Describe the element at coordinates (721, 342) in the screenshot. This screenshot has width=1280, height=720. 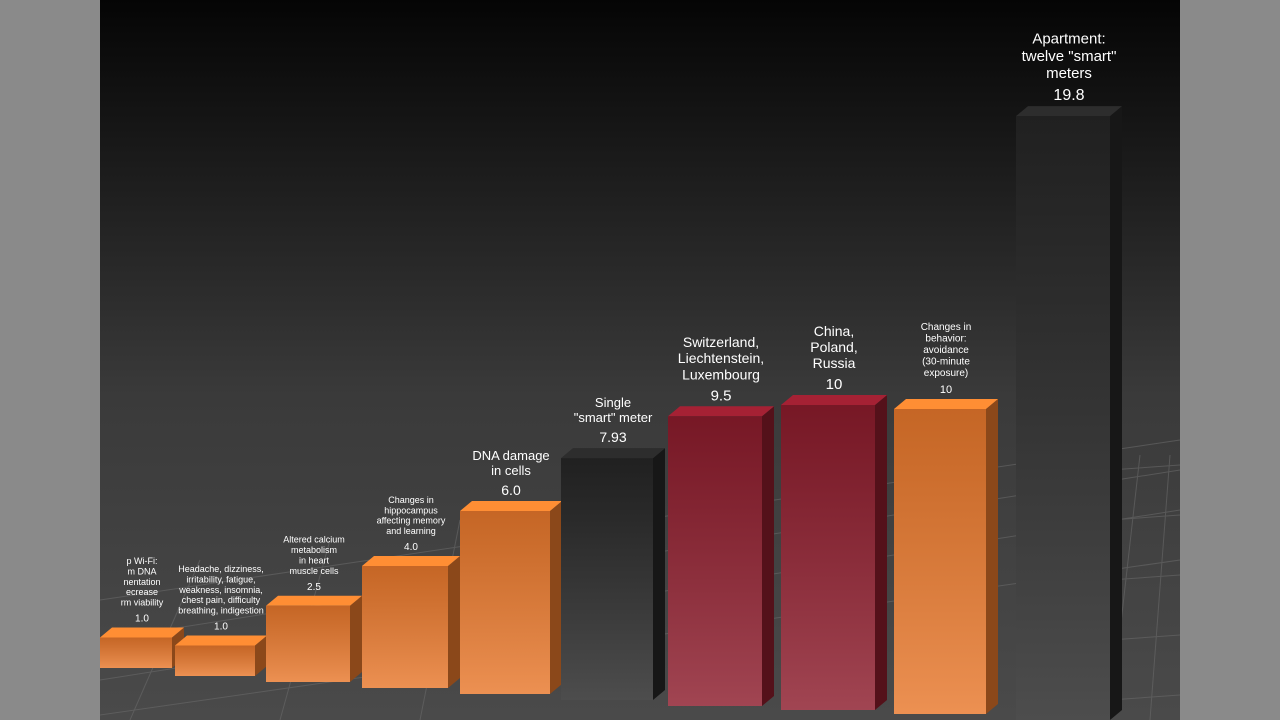
I see `category-label-line: Switzerland,` at that location.